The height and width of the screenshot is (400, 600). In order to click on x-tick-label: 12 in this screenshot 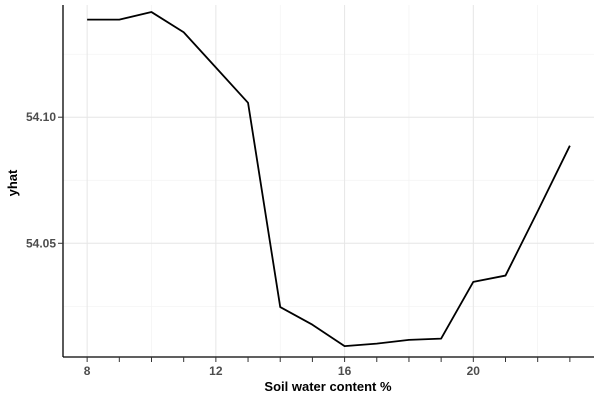, I will do `click(216, 371)`.